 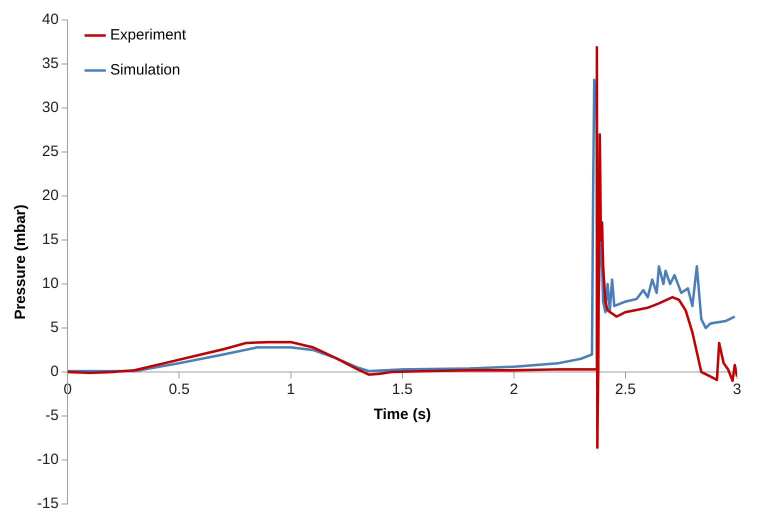 I want to click on legend-label: Simulation, so click(x=145, y=70).